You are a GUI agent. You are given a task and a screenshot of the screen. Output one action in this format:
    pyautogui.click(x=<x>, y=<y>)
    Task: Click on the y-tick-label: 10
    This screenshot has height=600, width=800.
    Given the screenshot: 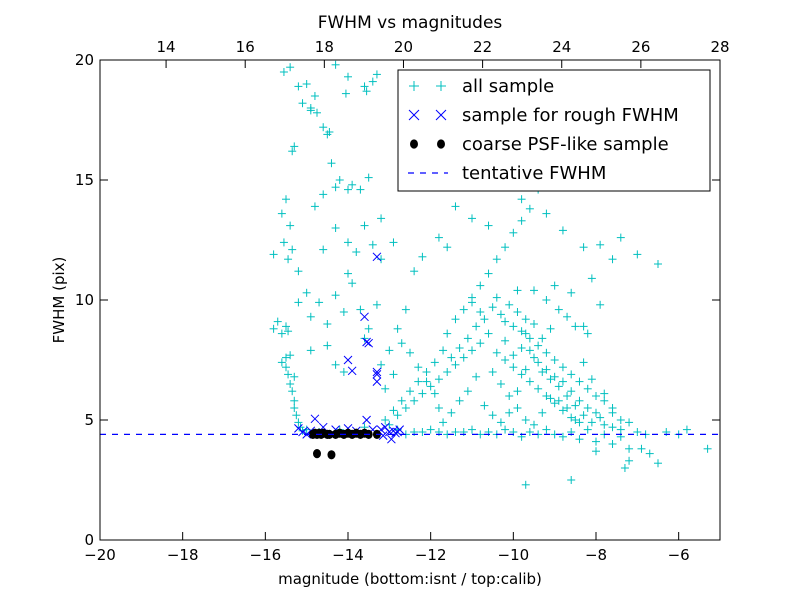 What is the action you would take?
    pyautogui.click(x=84, y=300)
    